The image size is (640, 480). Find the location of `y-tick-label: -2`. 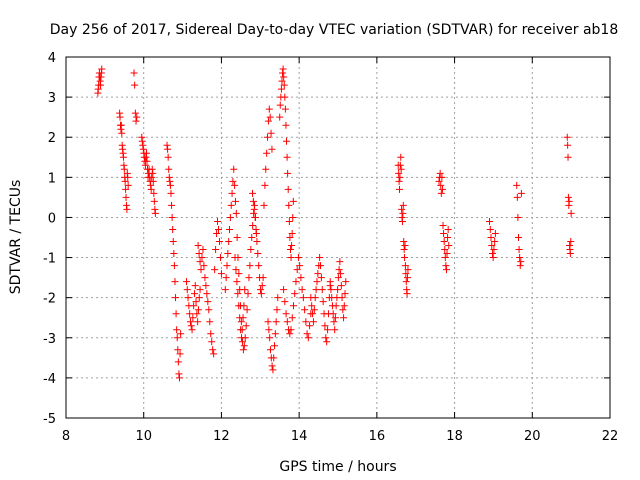

y-tick-label: -2 is located at coordinates (49, 299).